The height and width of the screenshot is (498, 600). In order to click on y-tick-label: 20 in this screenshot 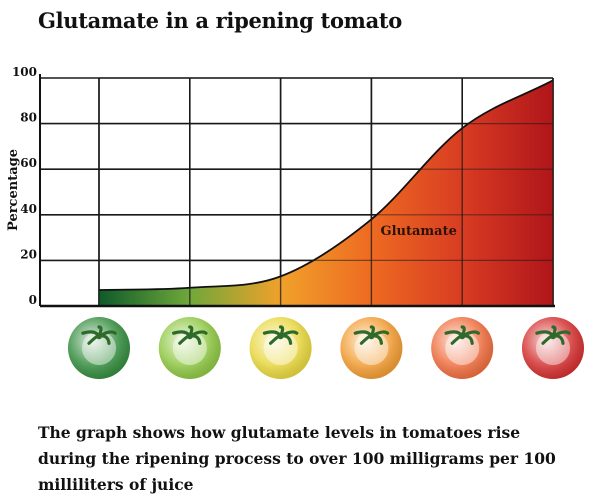, I will do `click(28, 254)`.